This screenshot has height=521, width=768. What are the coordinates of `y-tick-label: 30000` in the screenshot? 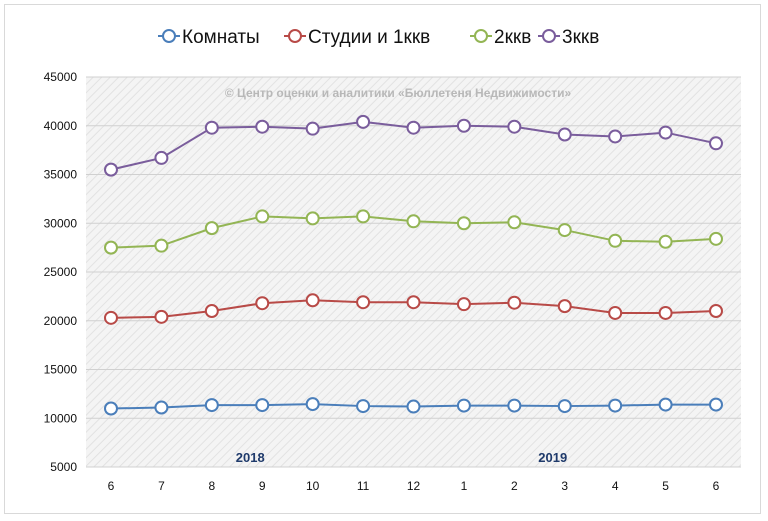 It's located at (61, 223).